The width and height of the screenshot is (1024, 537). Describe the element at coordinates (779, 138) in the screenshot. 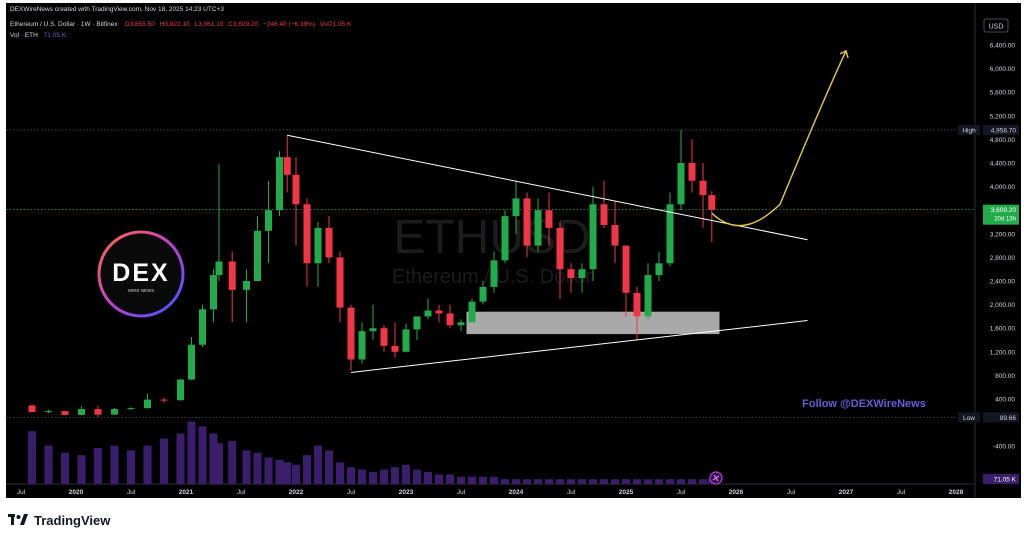

I see `projection-curve` at that location.